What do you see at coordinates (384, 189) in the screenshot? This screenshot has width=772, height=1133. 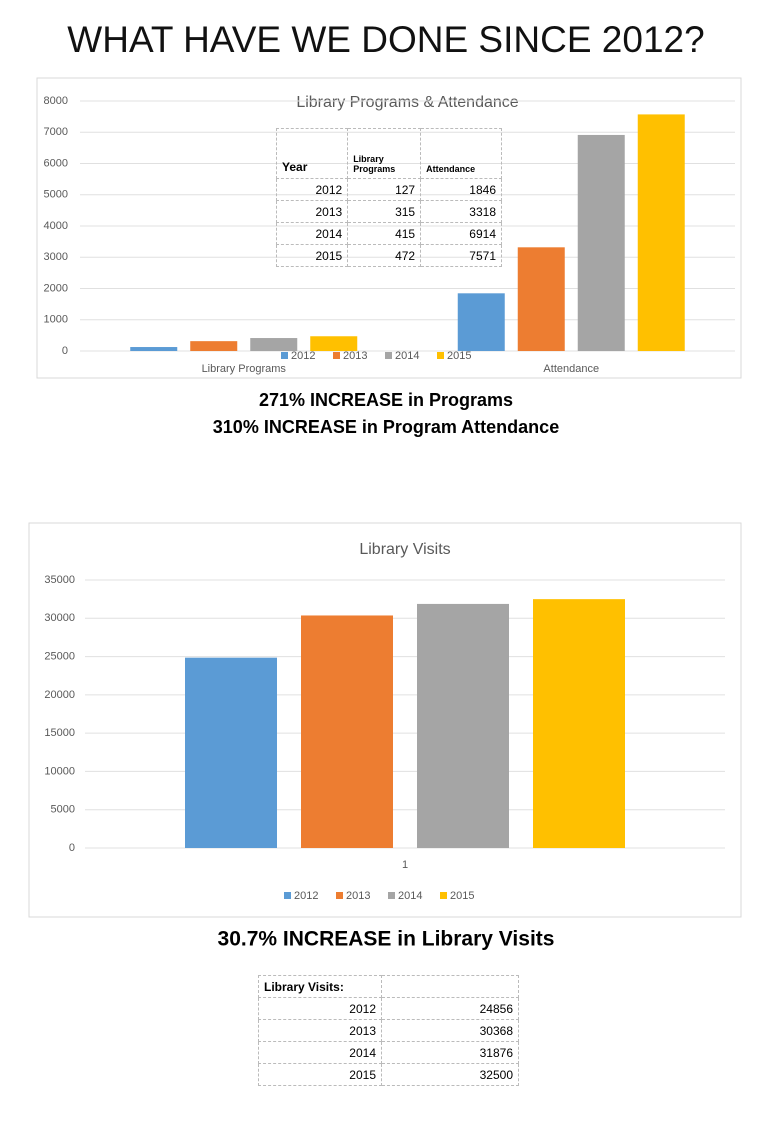 I see `table-cell: 127` at bounding box center [384, 189].